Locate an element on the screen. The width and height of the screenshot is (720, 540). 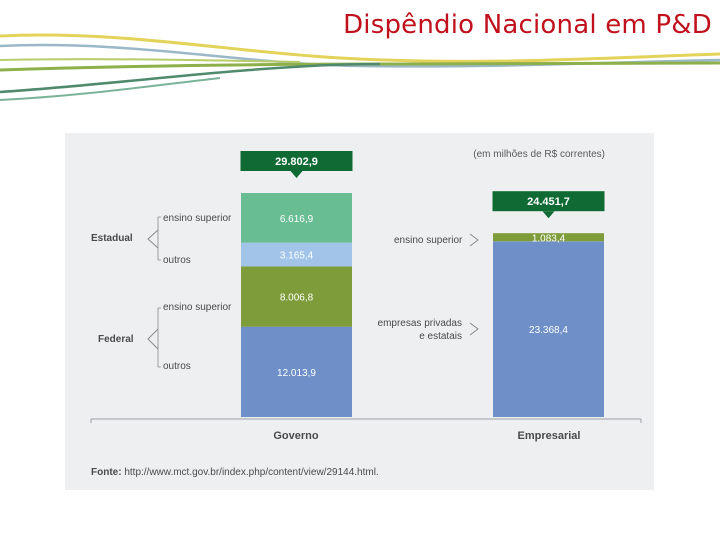
bracket-estadual is located at coordinates (153, 239).